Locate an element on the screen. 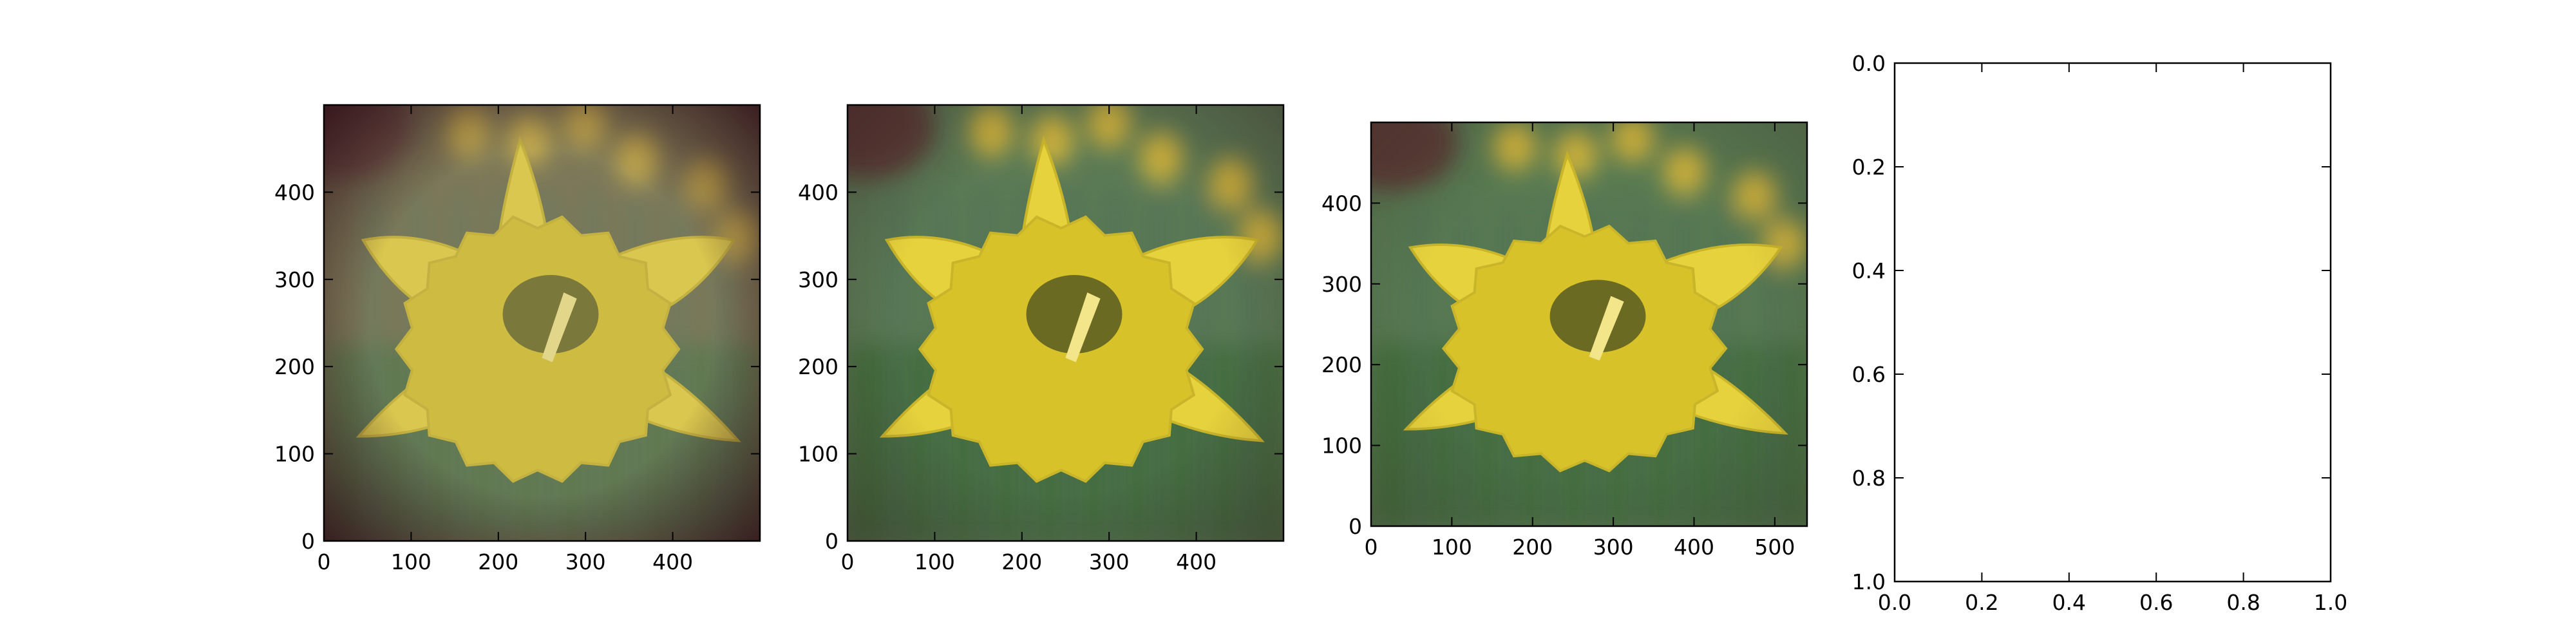  y-tick-label: 0.0 is located at coordinates (1869, 64).